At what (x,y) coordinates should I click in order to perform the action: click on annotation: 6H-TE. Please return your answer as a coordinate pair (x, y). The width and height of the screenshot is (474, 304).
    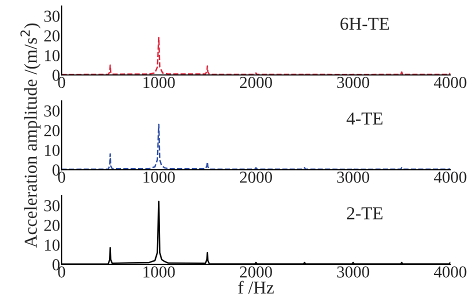
    Looking at the image, I should click on (364, 24).